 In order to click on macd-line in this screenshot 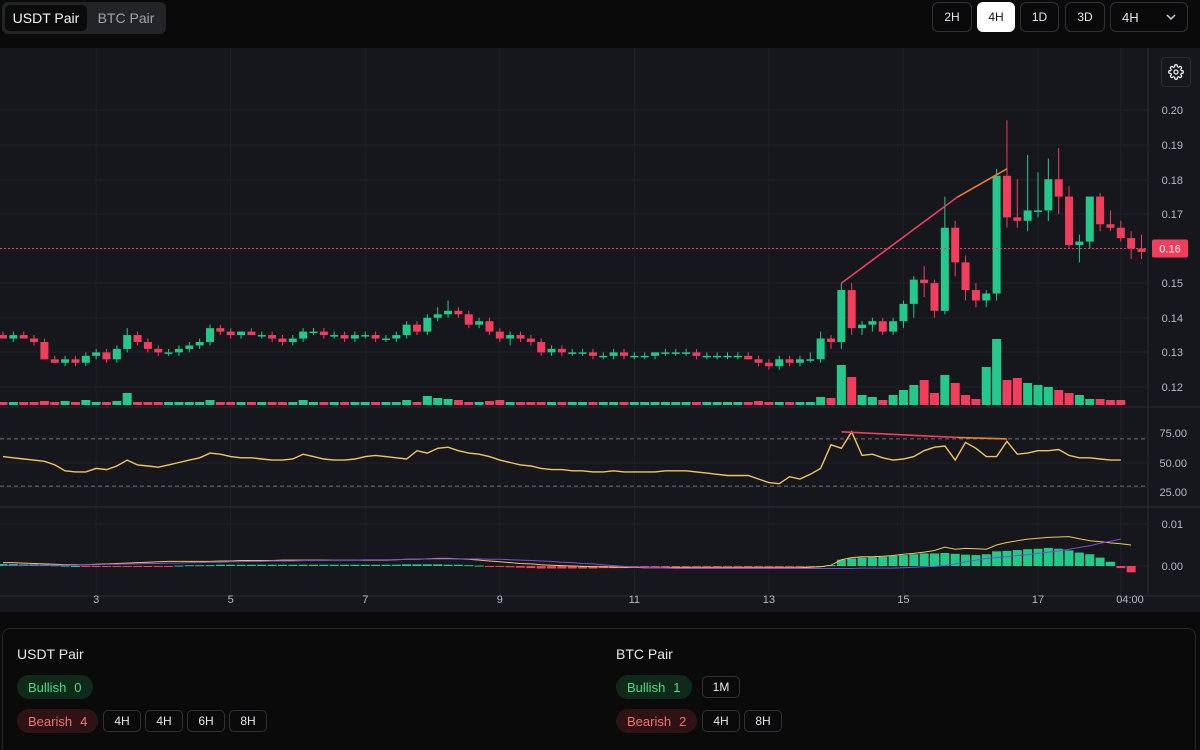, I will do `click(567, 552)`.